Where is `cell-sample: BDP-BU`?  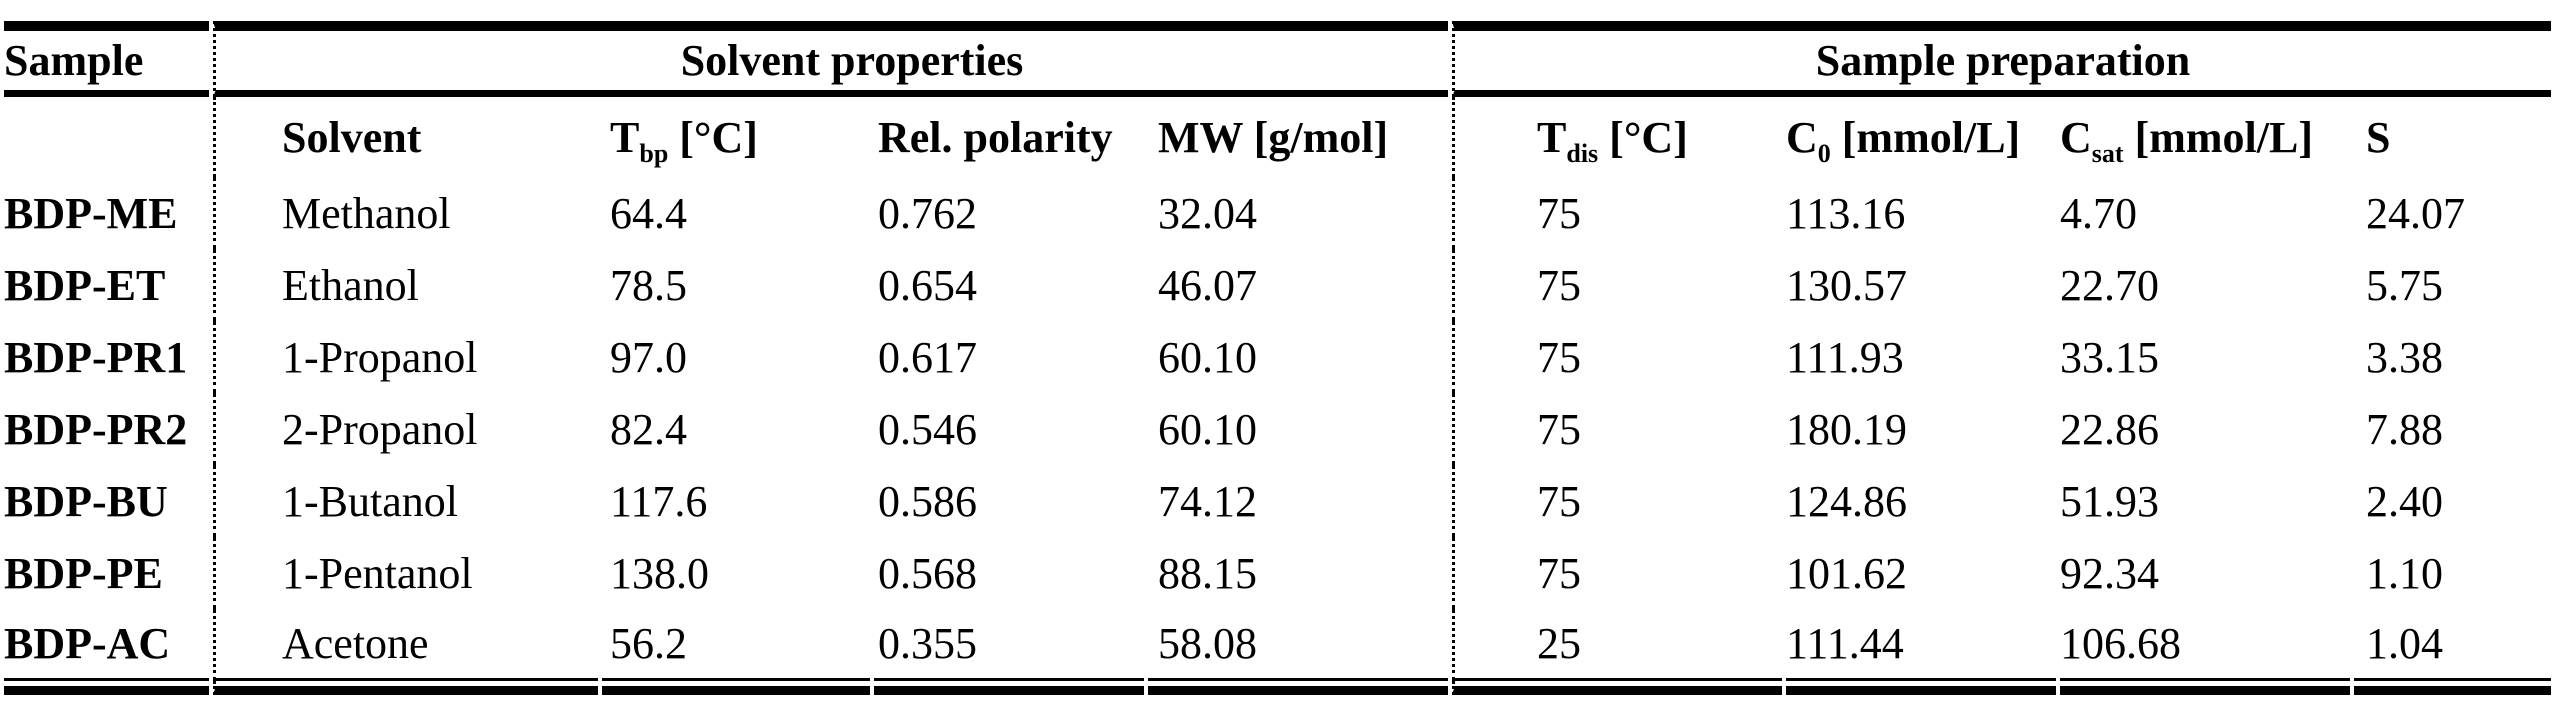 cell-sample: BDP-BU is located at coordinates (86, 501).